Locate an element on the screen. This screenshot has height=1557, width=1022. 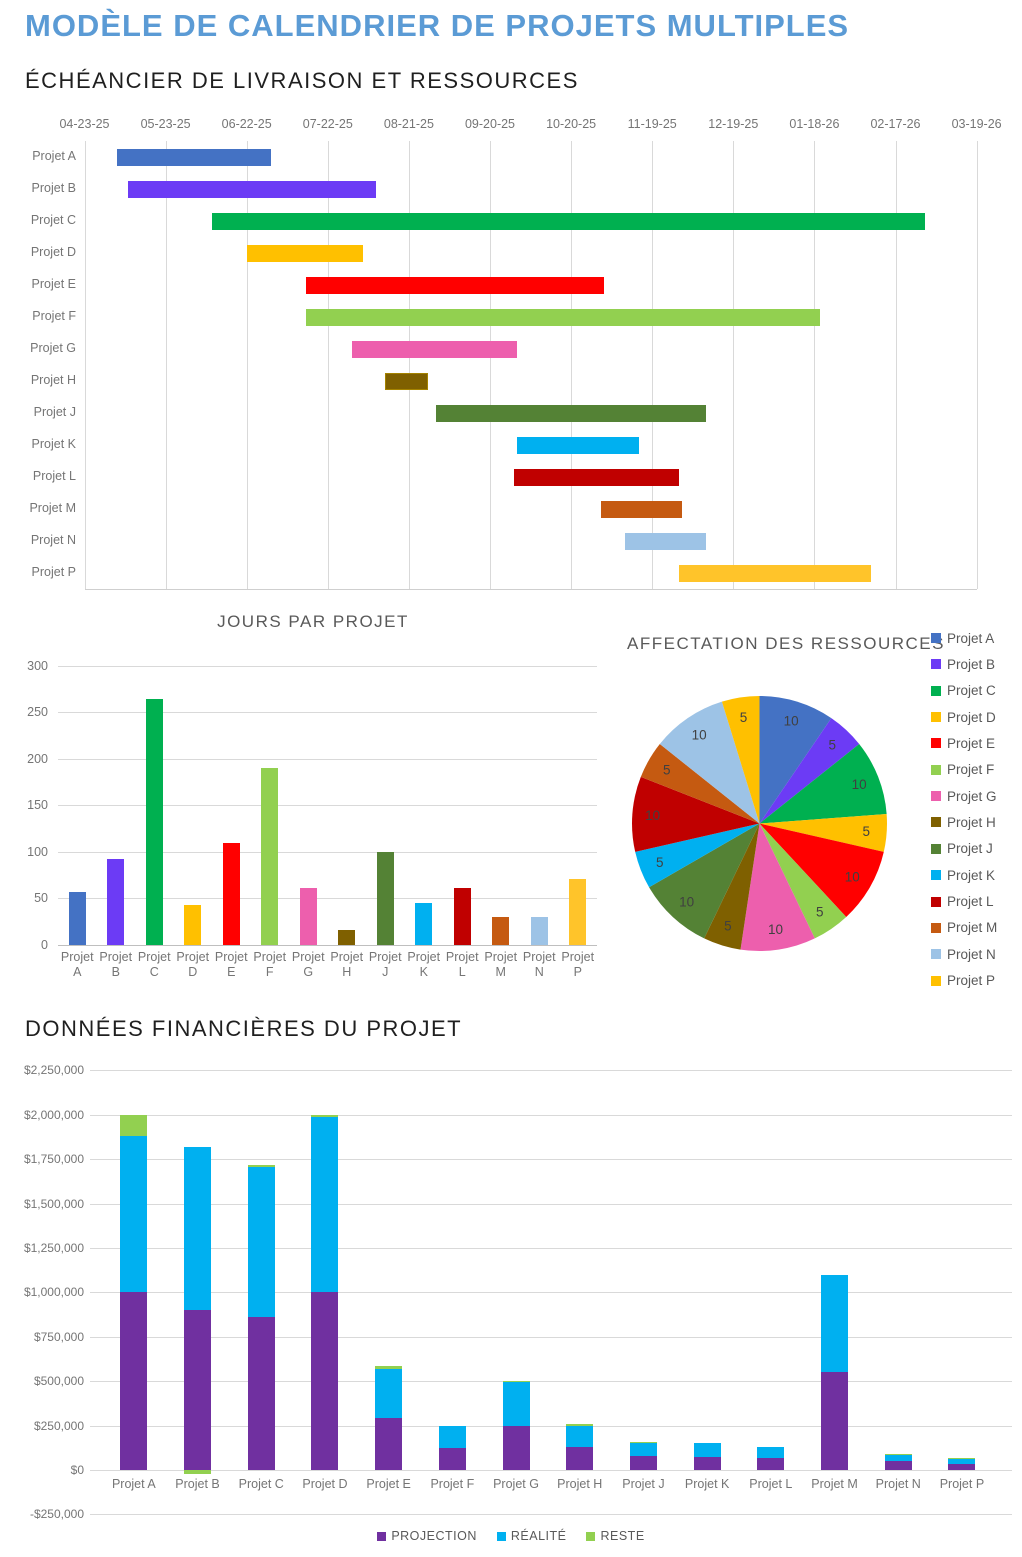
fin-segment-réalité-projet-c is located at coordinates (261, 1242).